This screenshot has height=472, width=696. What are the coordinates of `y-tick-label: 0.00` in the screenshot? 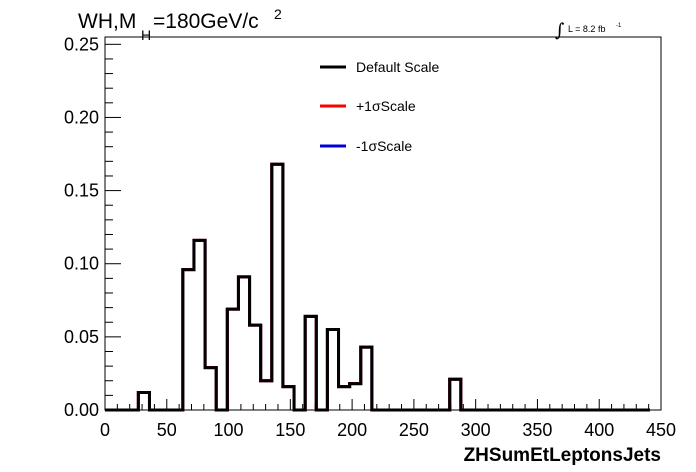 It's located at (81, 410).